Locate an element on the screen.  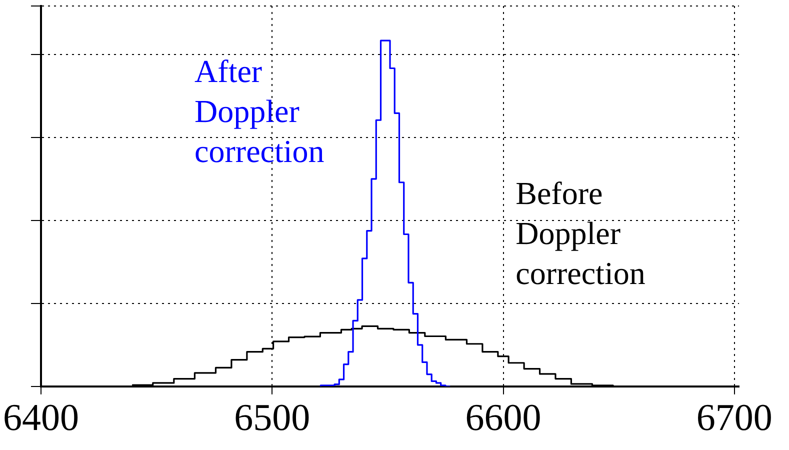
x-tick-label: 6500 is located at coordinates (272, 418).